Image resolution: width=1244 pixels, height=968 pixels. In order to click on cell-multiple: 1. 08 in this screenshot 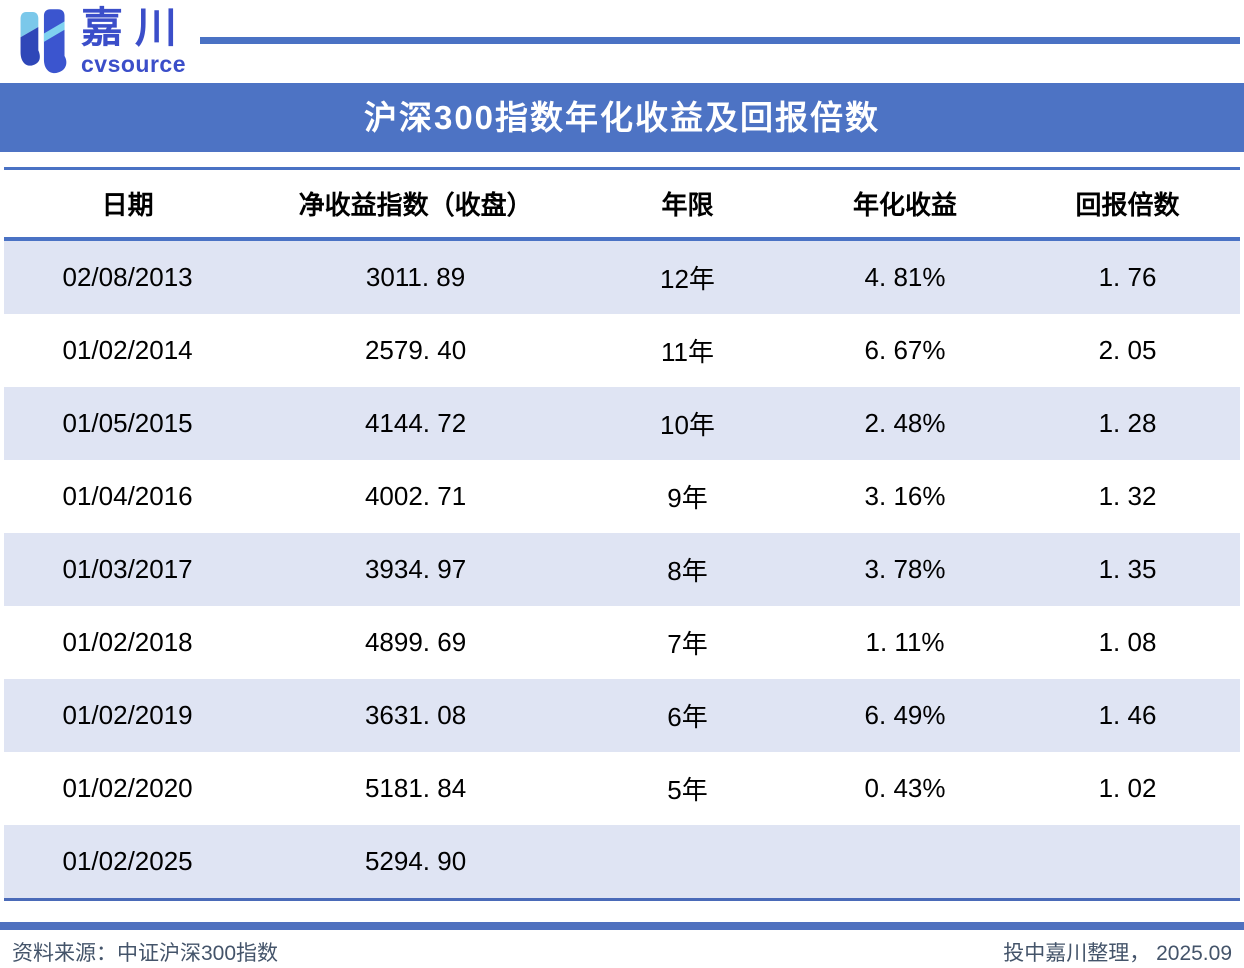, I will do `click(1127, 642)`.